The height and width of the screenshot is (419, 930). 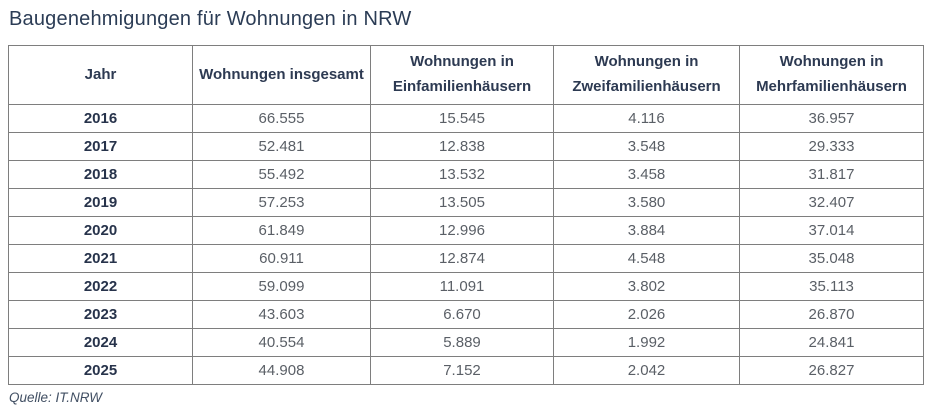 What do you see at coordinates (100, 75) in the screenshot?
I see `column-header: Jahr` at bounding box center [100, 75].